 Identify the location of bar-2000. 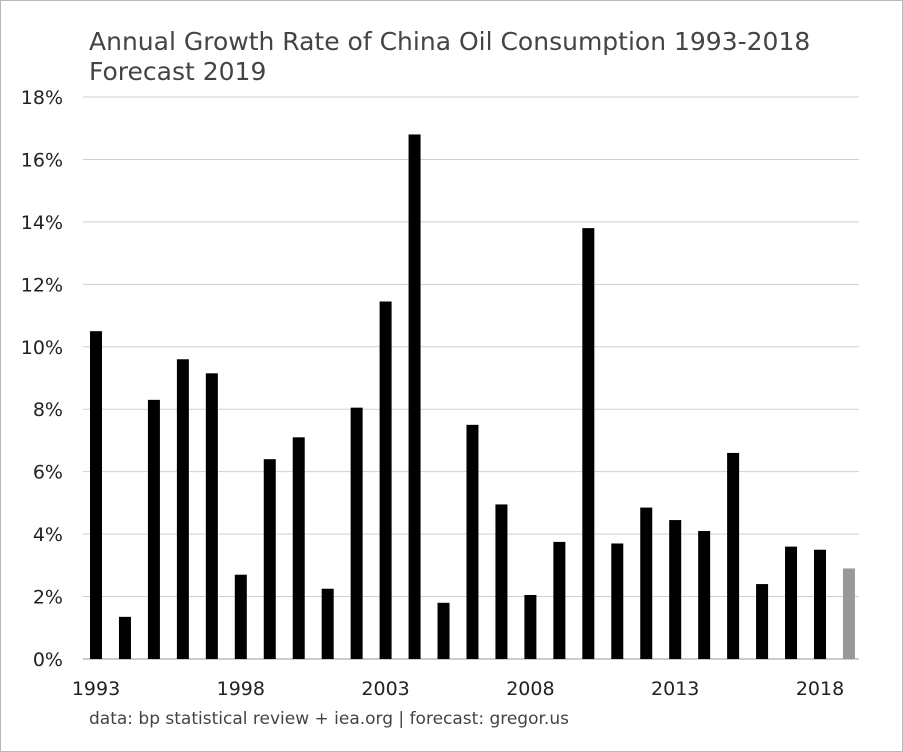
(298, 548).